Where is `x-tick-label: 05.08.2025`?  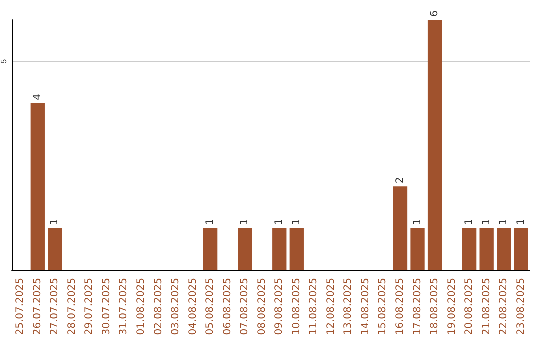 x-tick-label: 05.08.2025 is located at coordinates (210, 307).